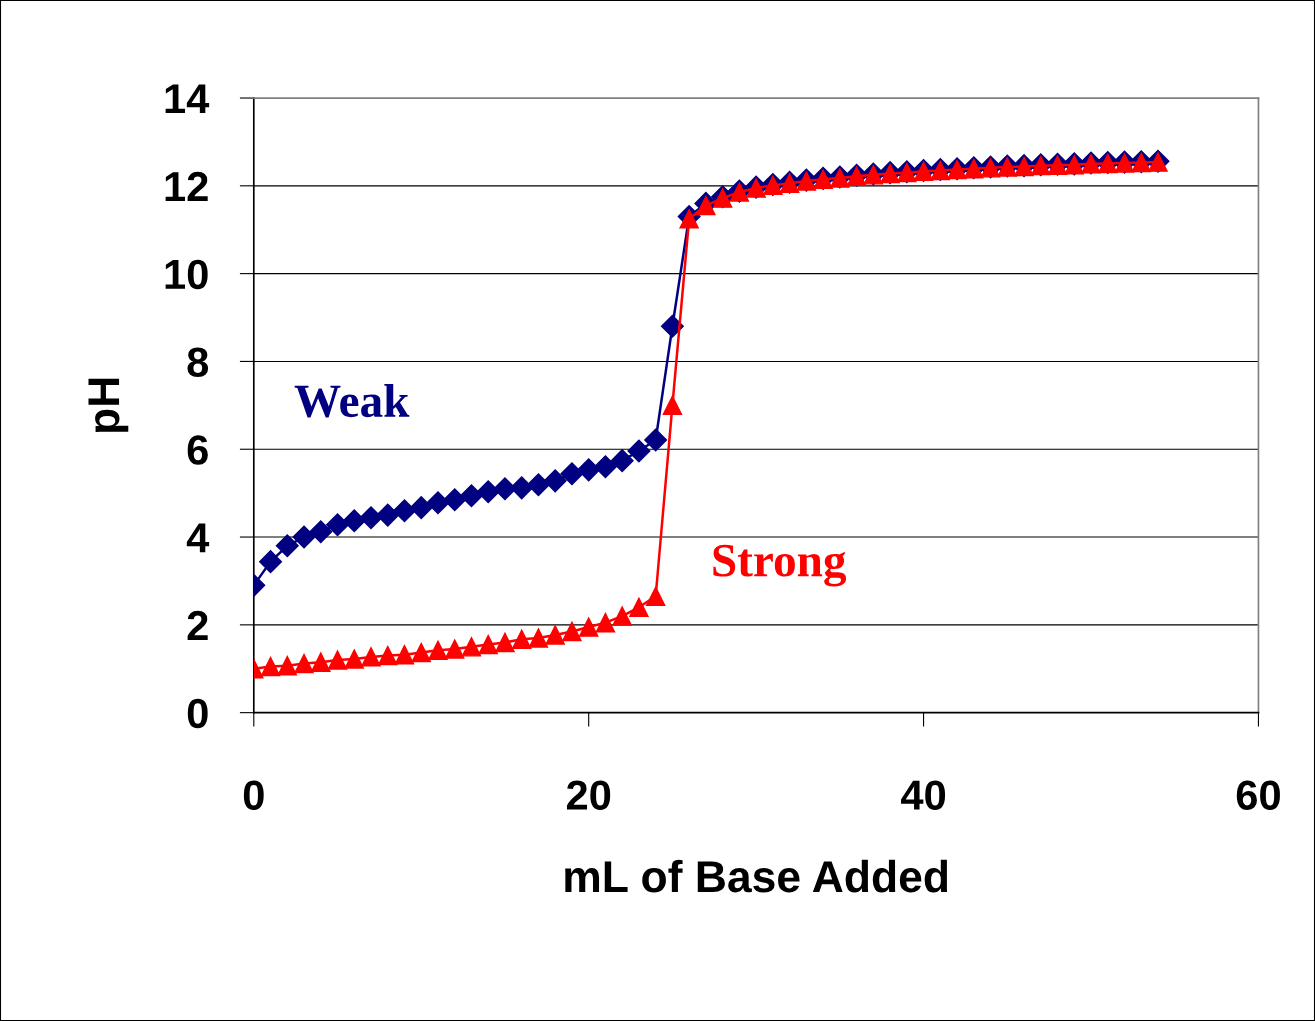  Describe the element at coordinates (186, 186) in the screenshot. I see `y-tick-label: 12` at that location.